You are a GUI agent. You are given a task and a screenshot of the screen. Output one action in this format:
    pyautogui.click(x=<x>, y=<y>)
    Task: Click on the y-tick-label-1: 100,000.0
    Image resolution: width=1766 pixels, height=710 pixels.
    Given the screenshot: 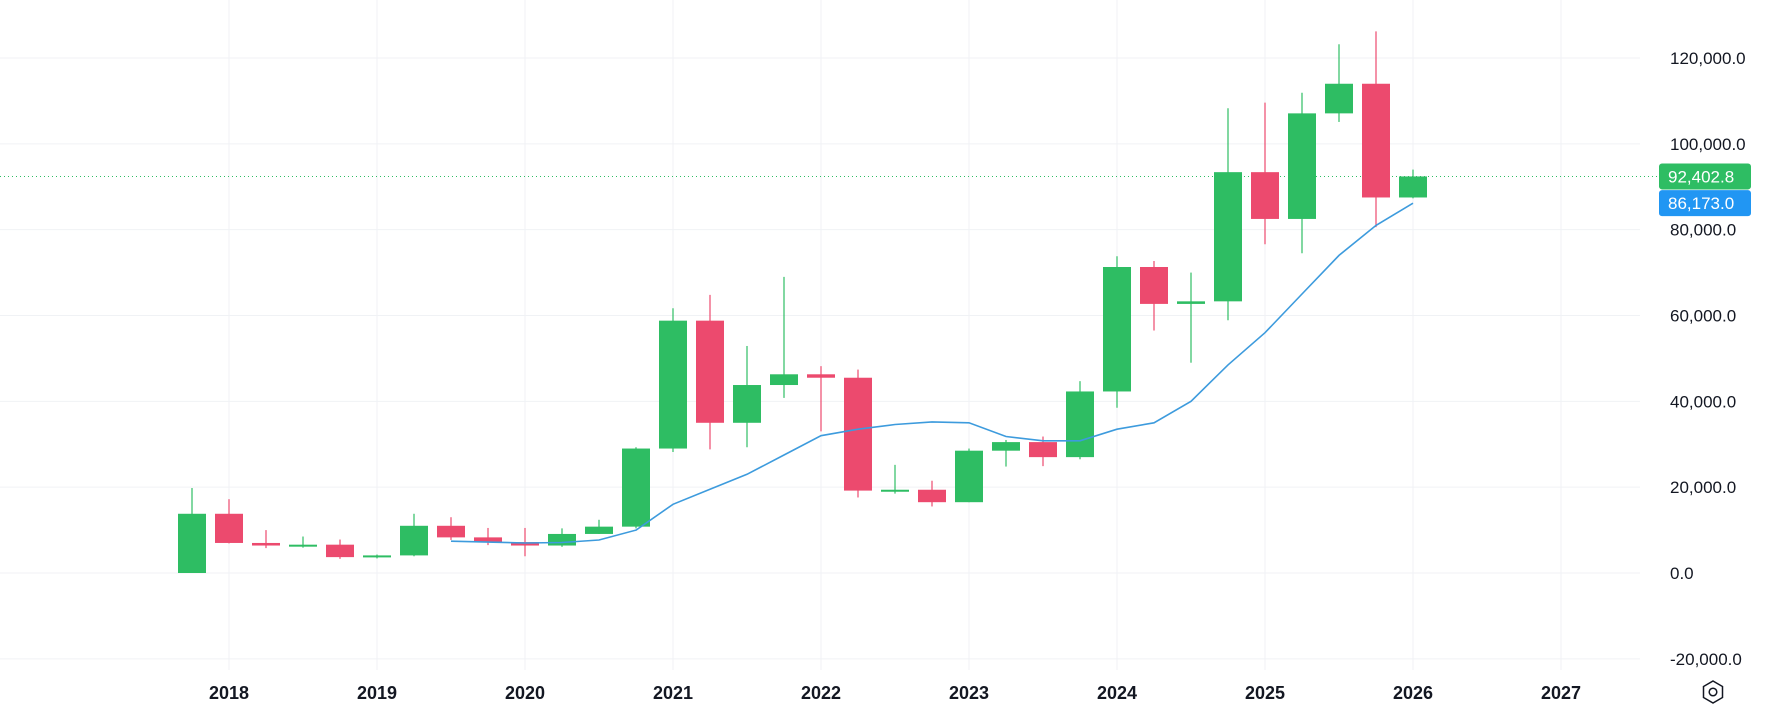 What is the action you would take?
    pyautogui.click(x=1708, y=144)
    